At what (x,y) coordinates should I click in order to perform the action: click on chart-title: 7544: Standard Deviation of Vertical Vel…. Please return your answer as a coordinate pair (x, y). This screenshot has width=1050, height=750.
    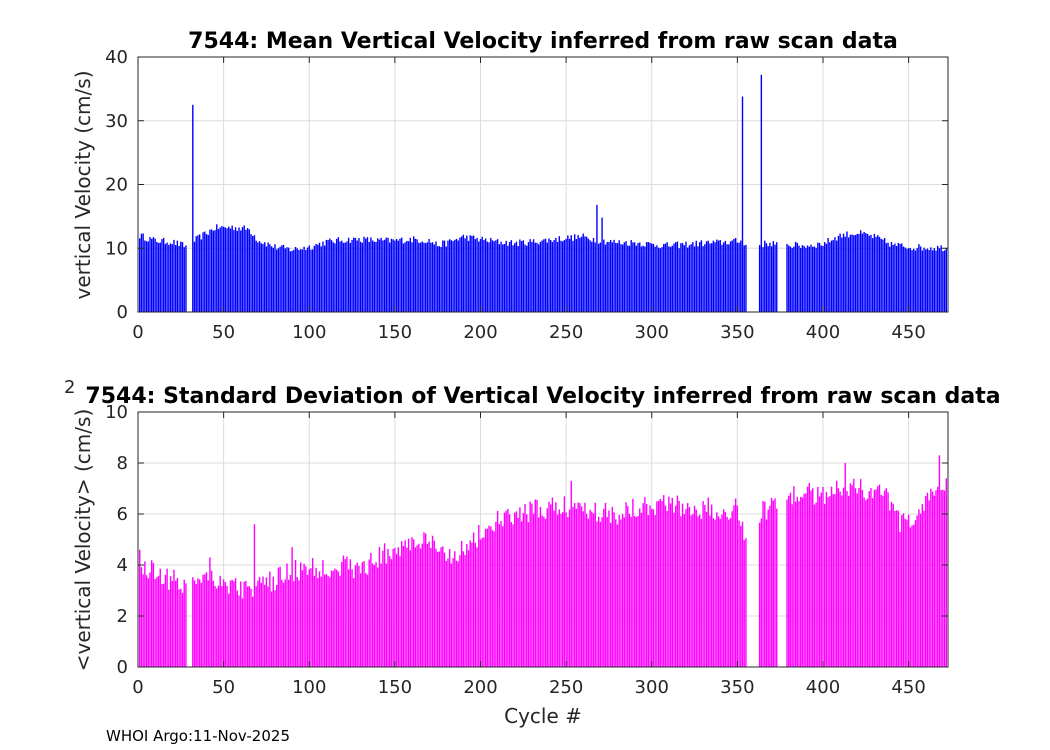
    Looking at the image, I should click on (542, 396).